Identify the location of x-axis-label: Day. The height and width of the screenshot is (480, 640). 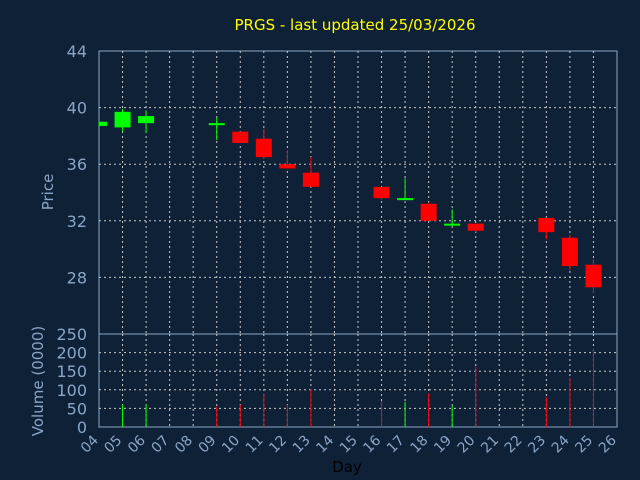
(347, 467).